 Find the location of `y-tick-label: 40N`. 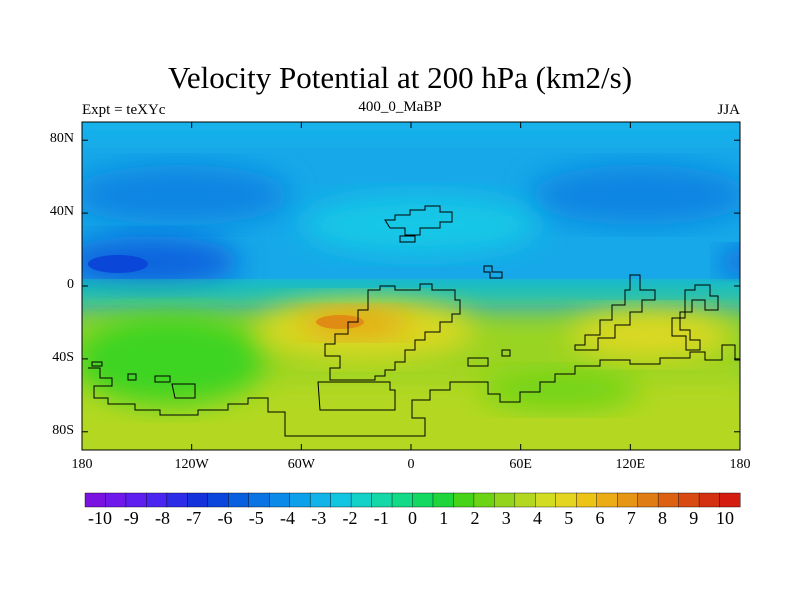

y-tick-label: 40N is located at coordinates (61, 212).